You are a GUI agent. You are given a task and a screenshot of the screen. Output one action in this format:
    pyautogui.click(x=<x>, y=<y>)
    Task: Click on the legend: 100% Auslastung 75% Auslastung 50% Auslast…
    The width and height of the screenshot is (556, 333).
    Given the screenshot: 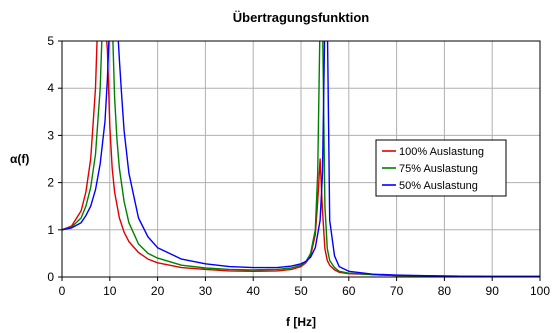 What is the action you would take?
    pyautogui.click(x=441, y=168)
    